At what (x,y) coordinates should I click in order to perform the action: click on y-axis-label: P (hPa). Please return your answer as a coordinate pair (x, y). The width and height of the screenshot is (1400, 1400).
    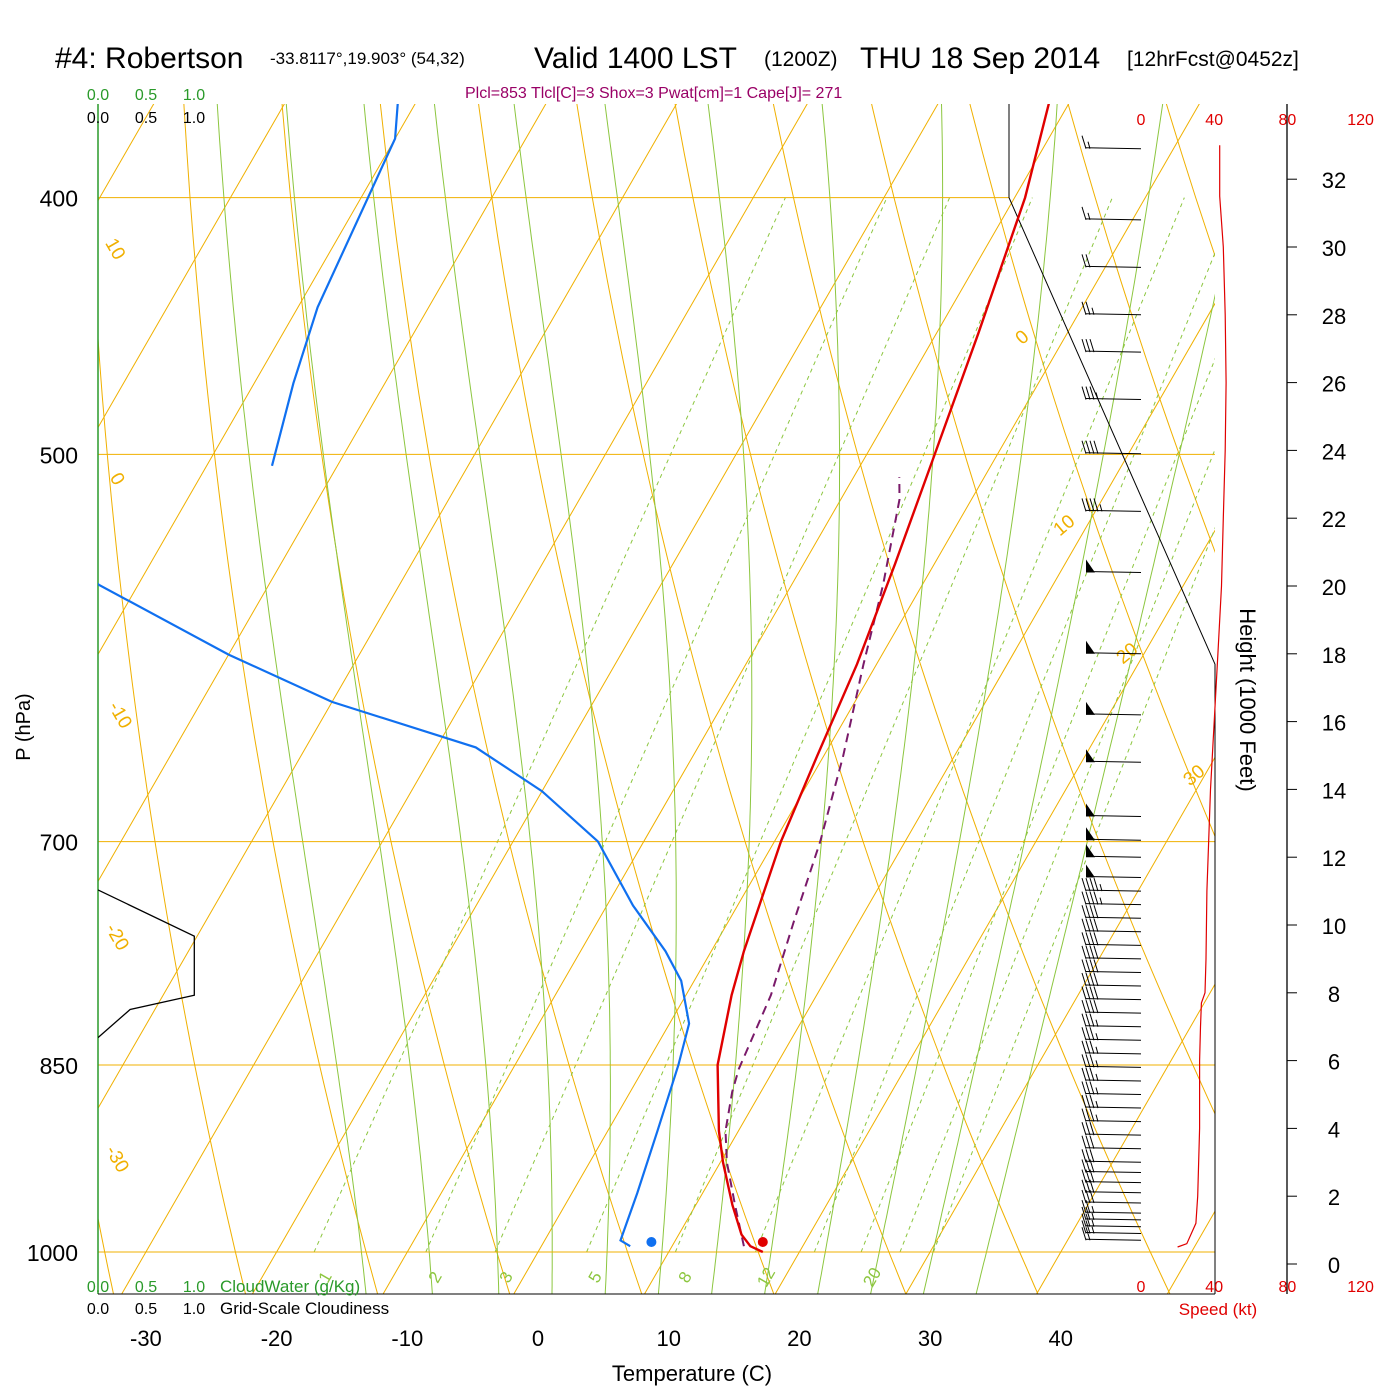
    Looking at the image, I should click on (24, 726).